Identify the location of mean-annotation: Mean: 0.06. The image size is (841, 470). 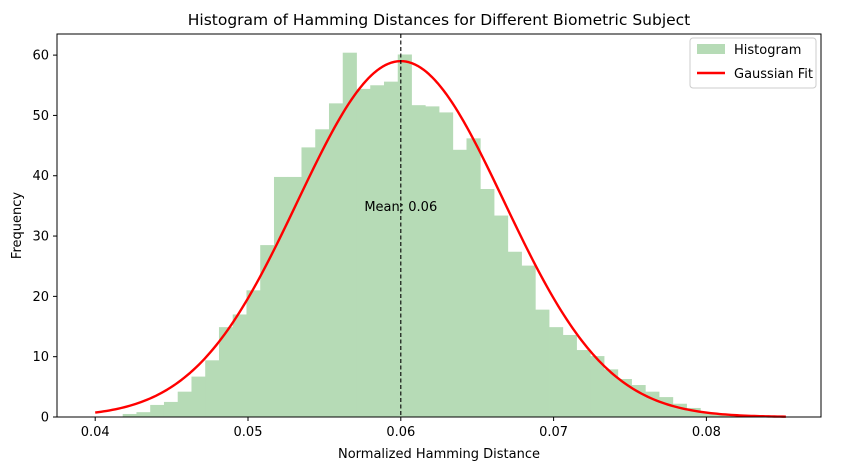
(400, 207).